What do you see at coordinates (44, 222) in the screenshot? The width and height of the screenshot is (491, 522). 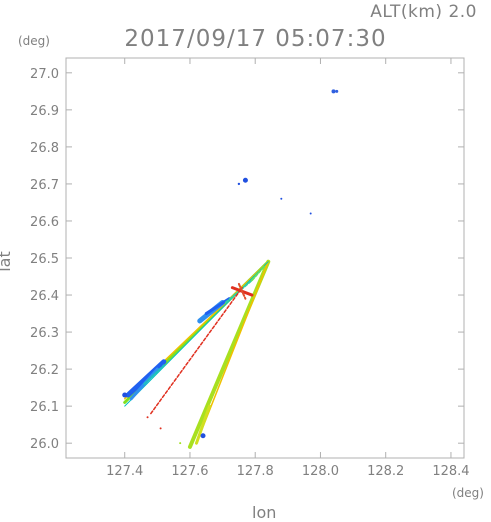 I see `y-tick-label: 26.6` at bounding box center [44, 222].